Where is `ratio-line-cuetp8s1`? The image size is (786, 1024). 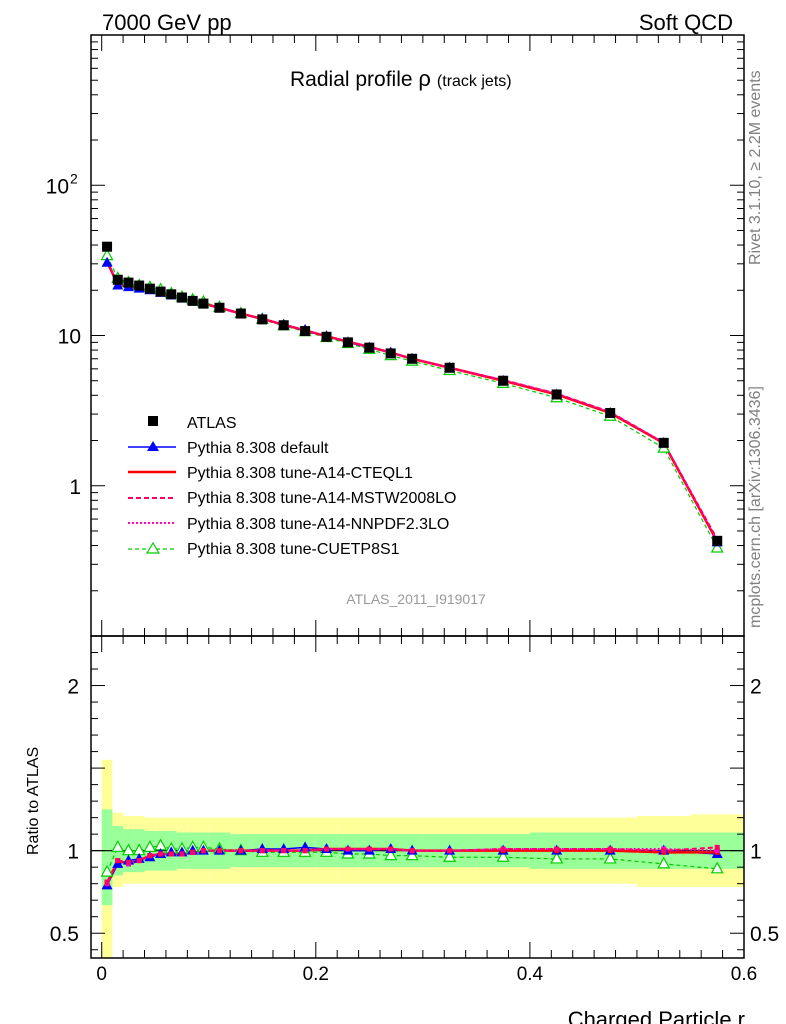
ratio-line-cuetp8s1 is located at coordinates (412, 859).